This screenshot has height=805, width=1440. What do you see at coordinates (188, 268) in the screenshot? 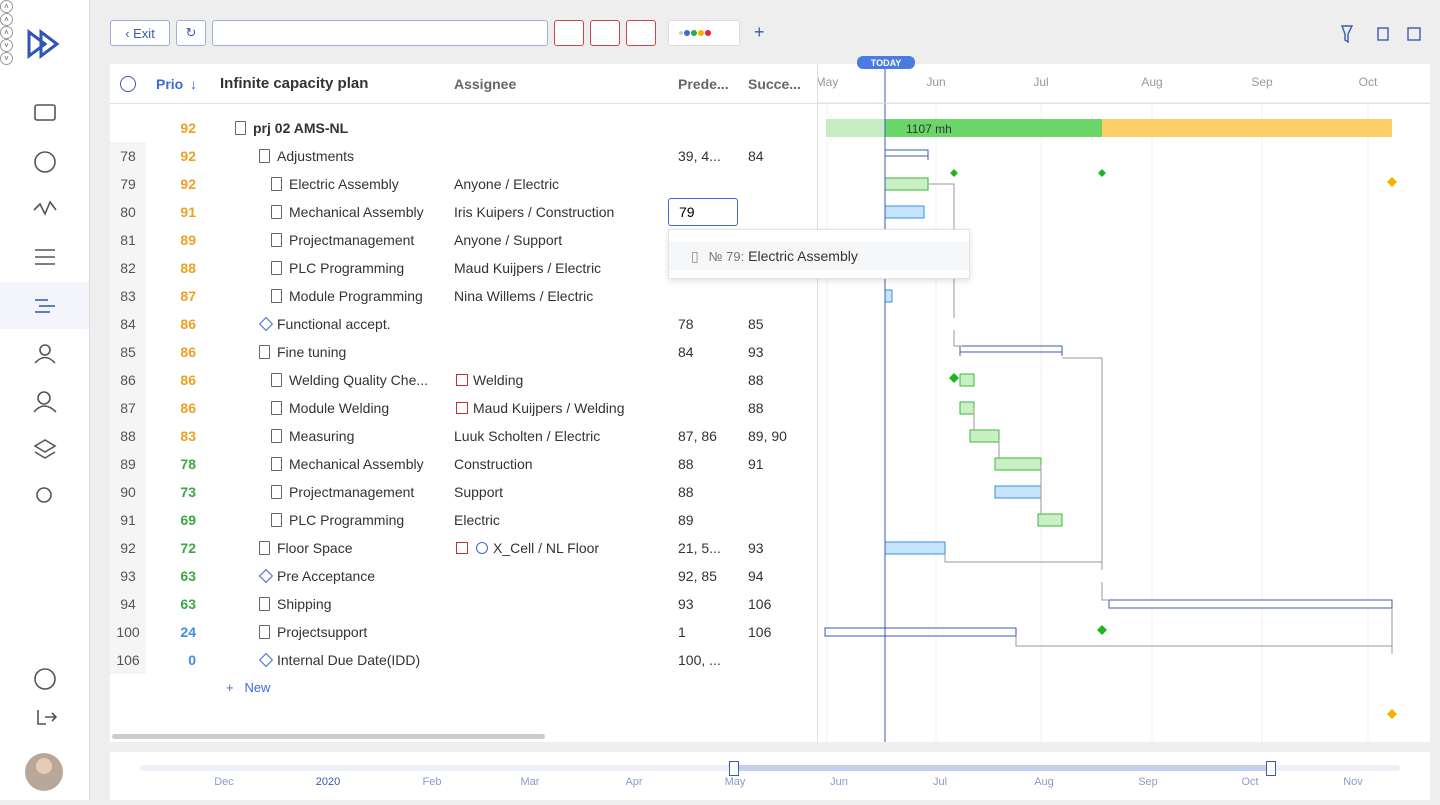
I see `row-prio: 88` at bounding box center [188, 268].